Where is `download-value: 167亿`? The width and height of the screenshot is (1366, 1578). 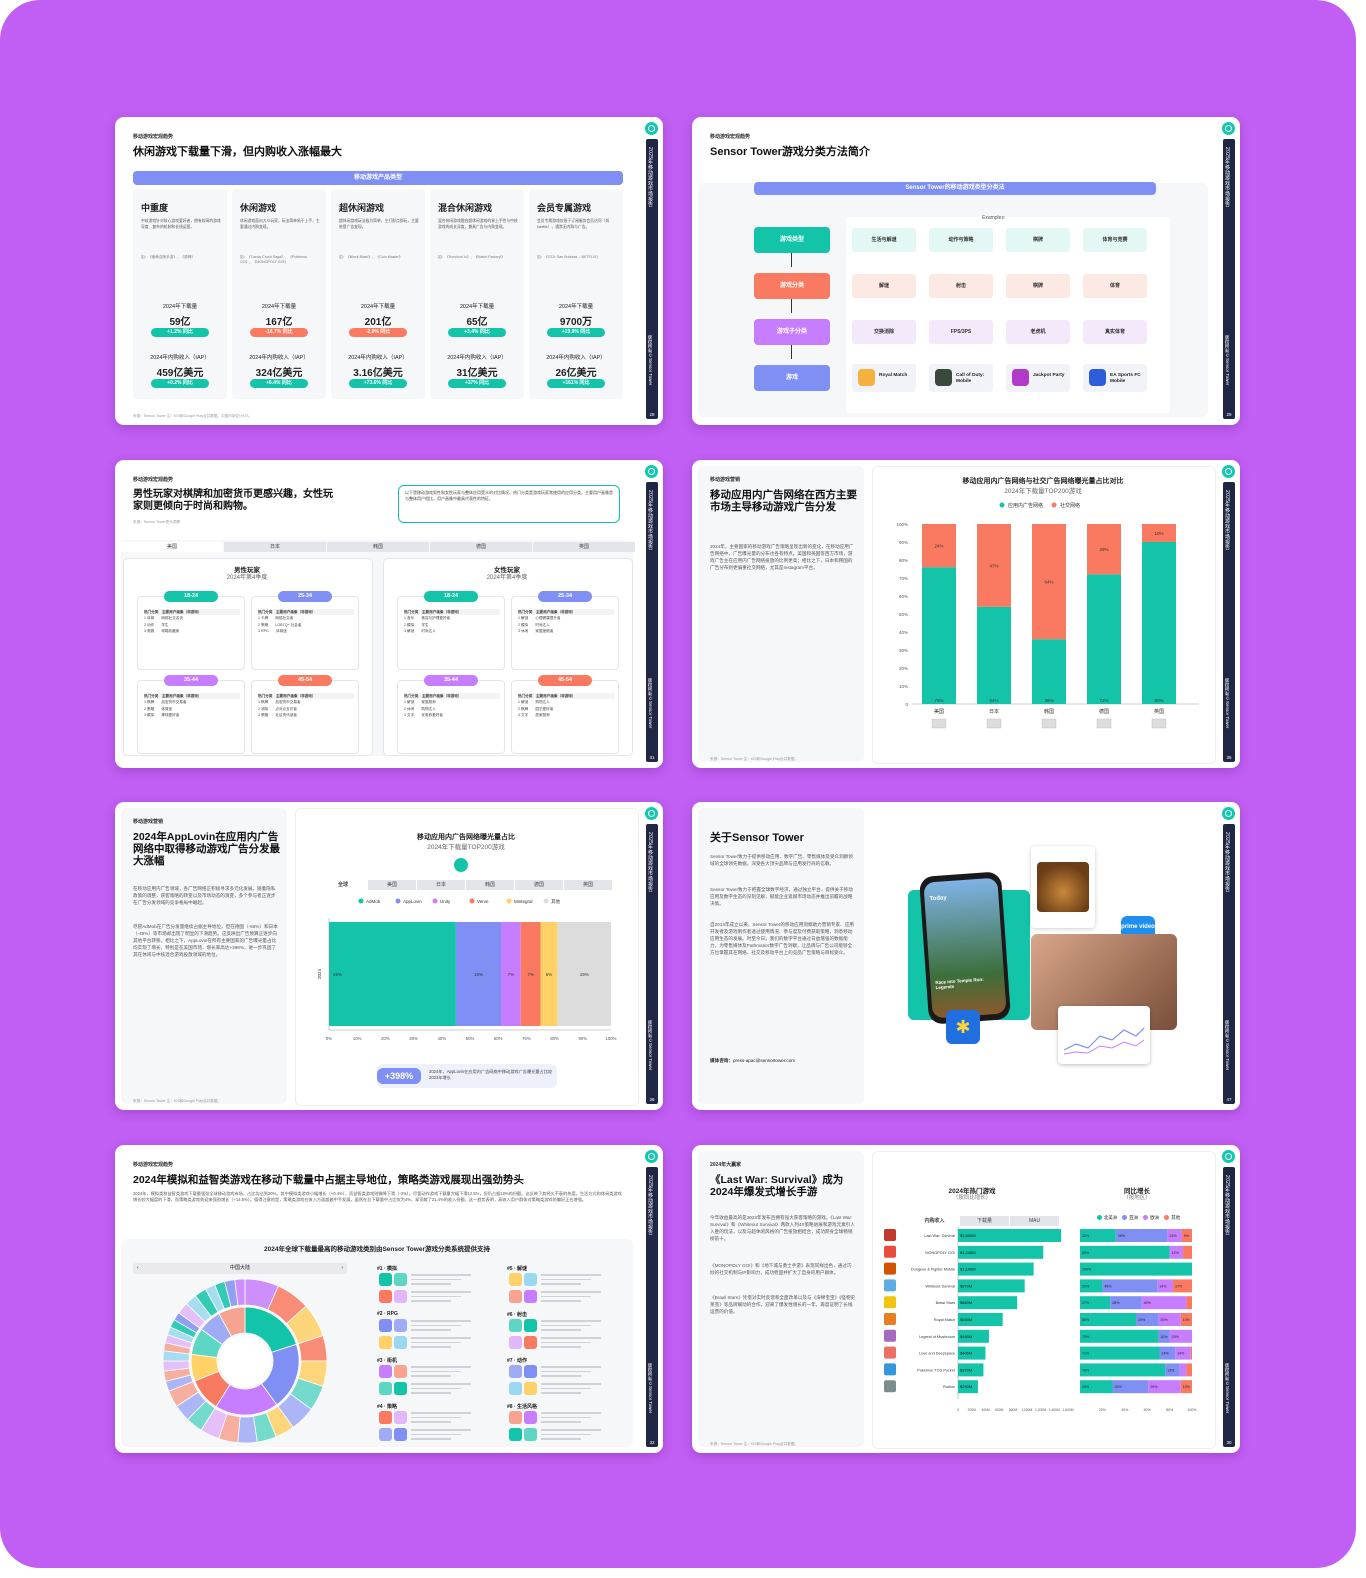
download-value: 167亿 is located at coordinates (279, 322).